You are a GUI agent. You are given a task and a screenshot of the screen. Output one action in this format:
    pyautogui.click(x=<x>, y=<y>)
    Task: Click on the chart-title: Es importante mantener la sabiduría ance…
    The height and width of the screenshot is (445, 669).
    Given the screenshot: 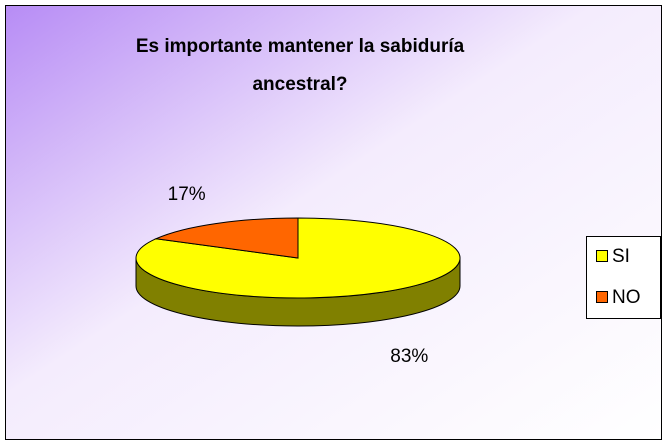 What is the action you would take?
    pyautogui.click(x=300, y=65)
    